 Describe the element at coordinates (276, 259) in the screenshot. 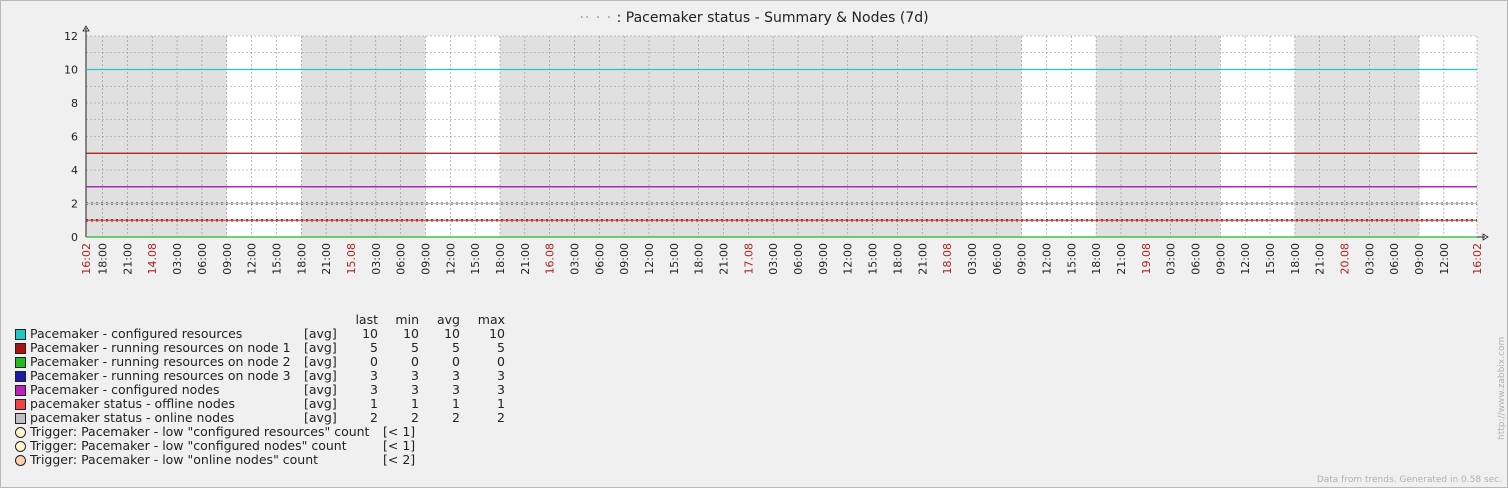

I see `x-tick-label-8: 15:00` at that location.